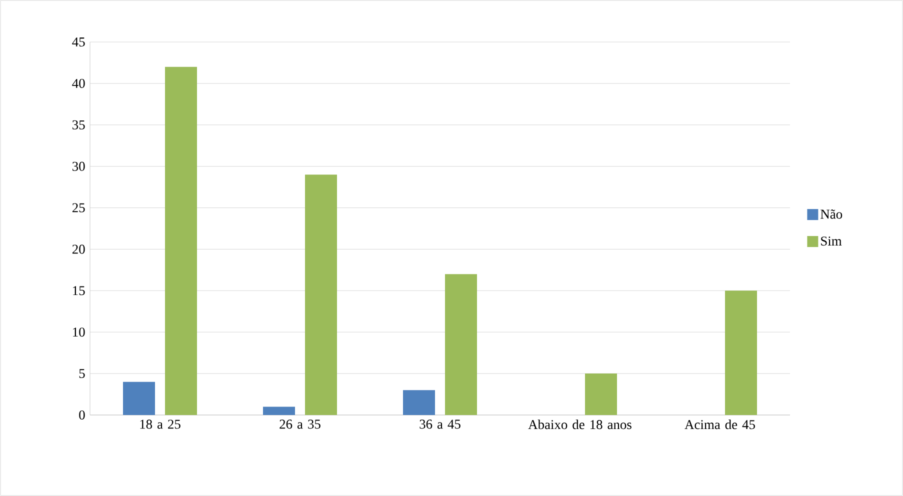 This screenshot has height=496, width=903. What do you see at coordinates (78, 249) in the screenshot?
I see `y-tick-label: 20` at bounding box center [78, 249].